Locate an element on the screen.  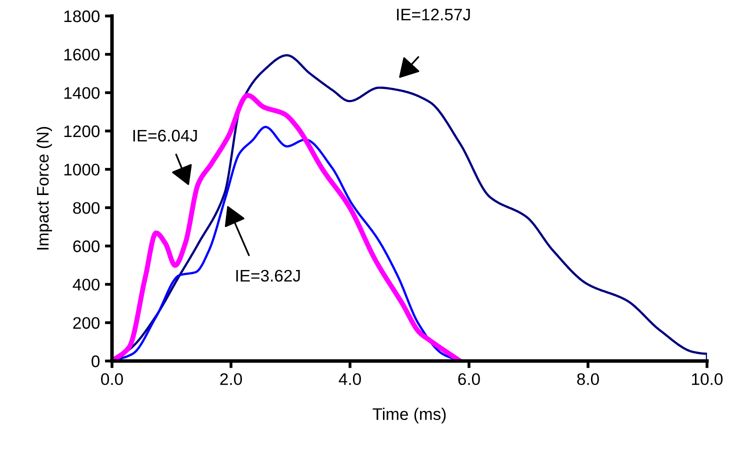
y-tick-label: 400 is located at coordinates (86, 284).